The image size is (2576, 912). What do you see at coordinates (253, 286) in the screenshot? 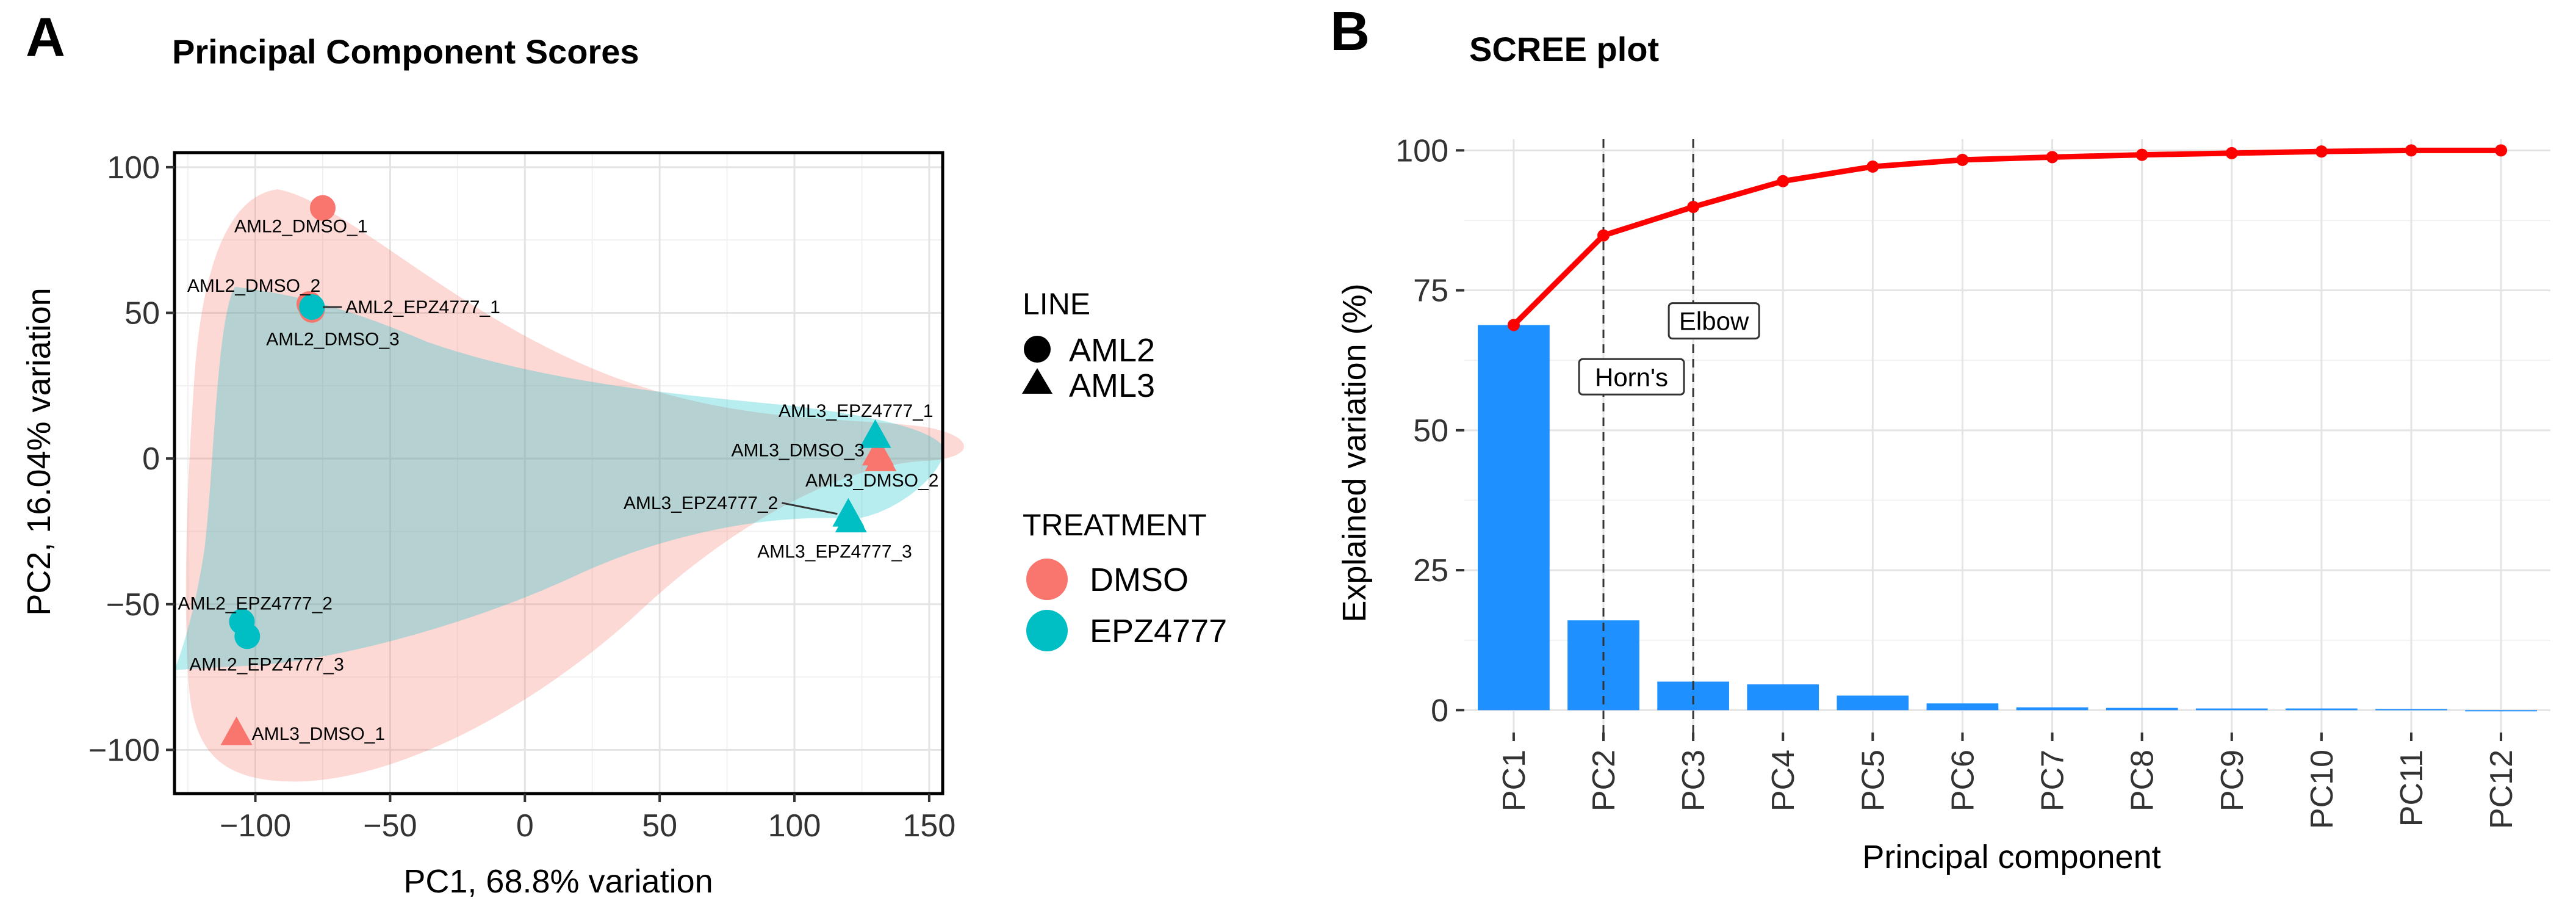
I see `pca-point-label: AML2_DMSO_2` at bounding box center [253, 286].